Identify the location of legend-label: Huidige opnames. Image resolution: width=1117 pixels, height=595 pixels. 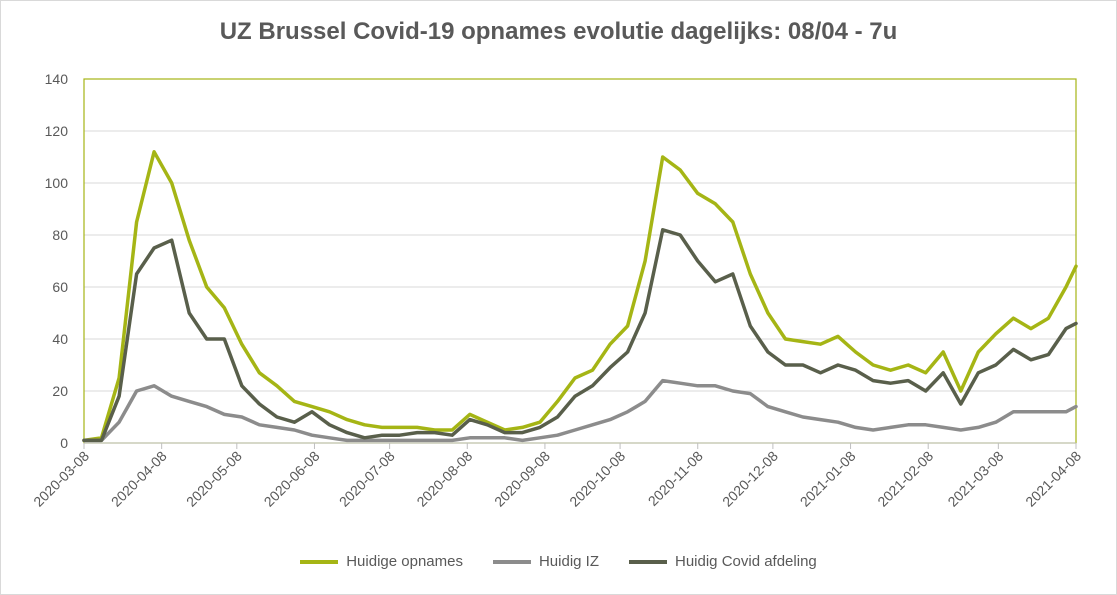
(404, 561).